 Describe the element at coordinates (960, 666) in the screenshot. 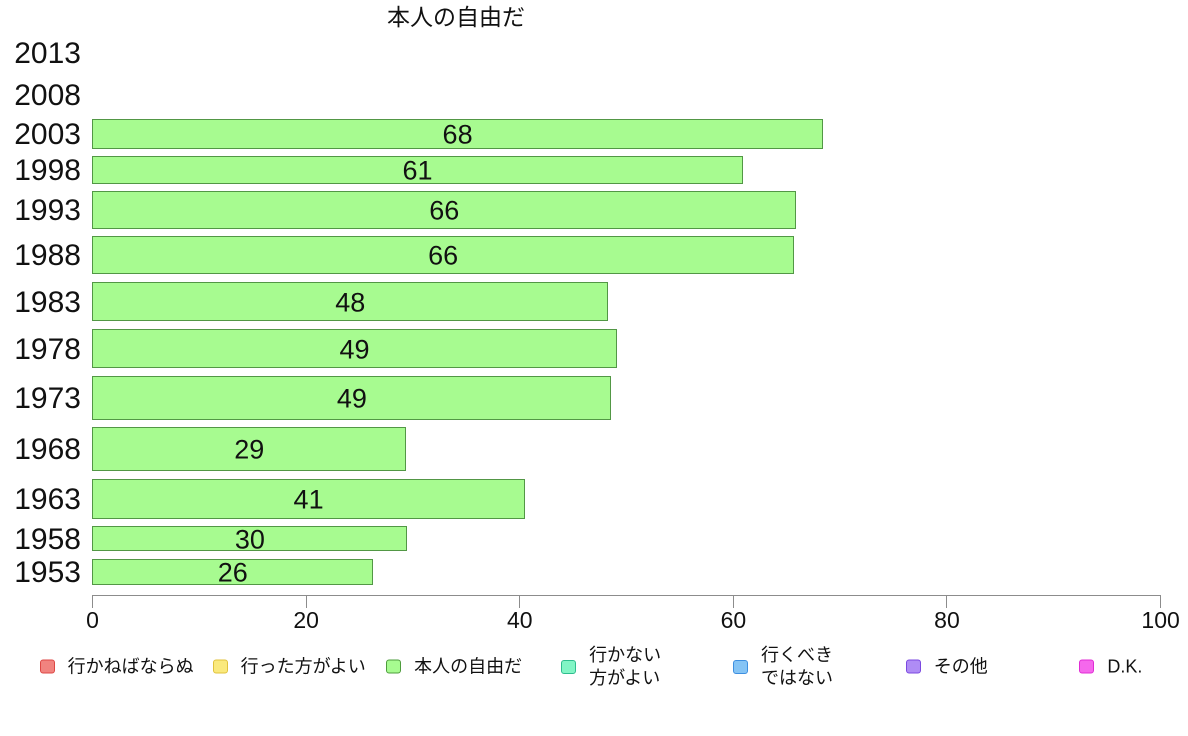

I see `legend-label: その他` at that location.